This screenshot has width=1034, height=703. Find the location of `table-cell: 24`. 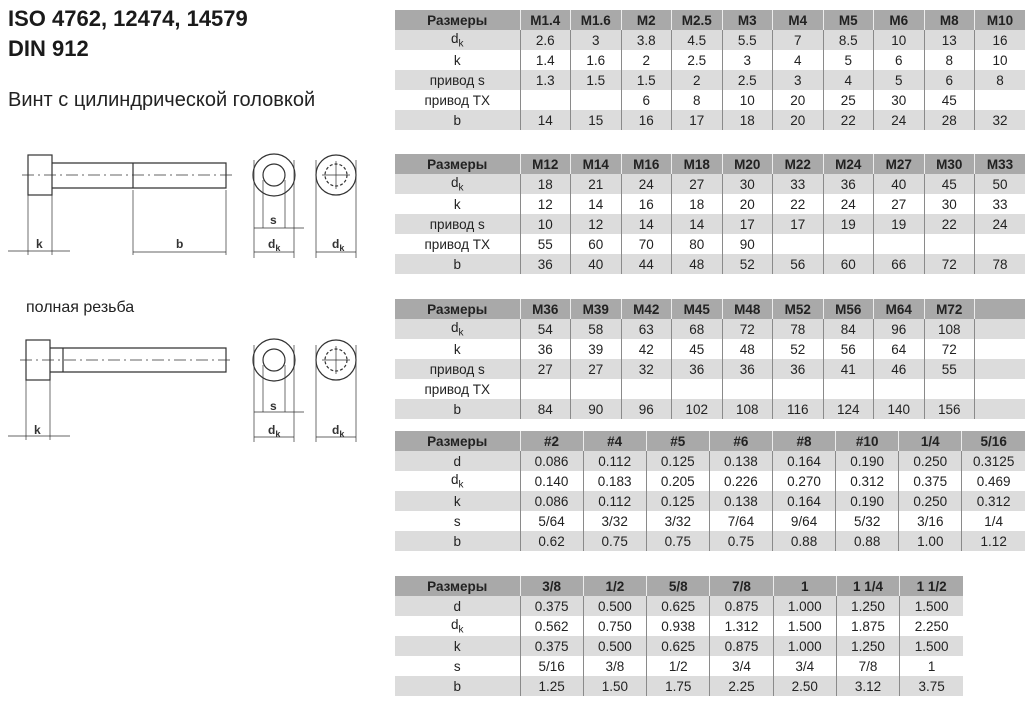

table-cell: 24 is located at coordinates (646, 184).